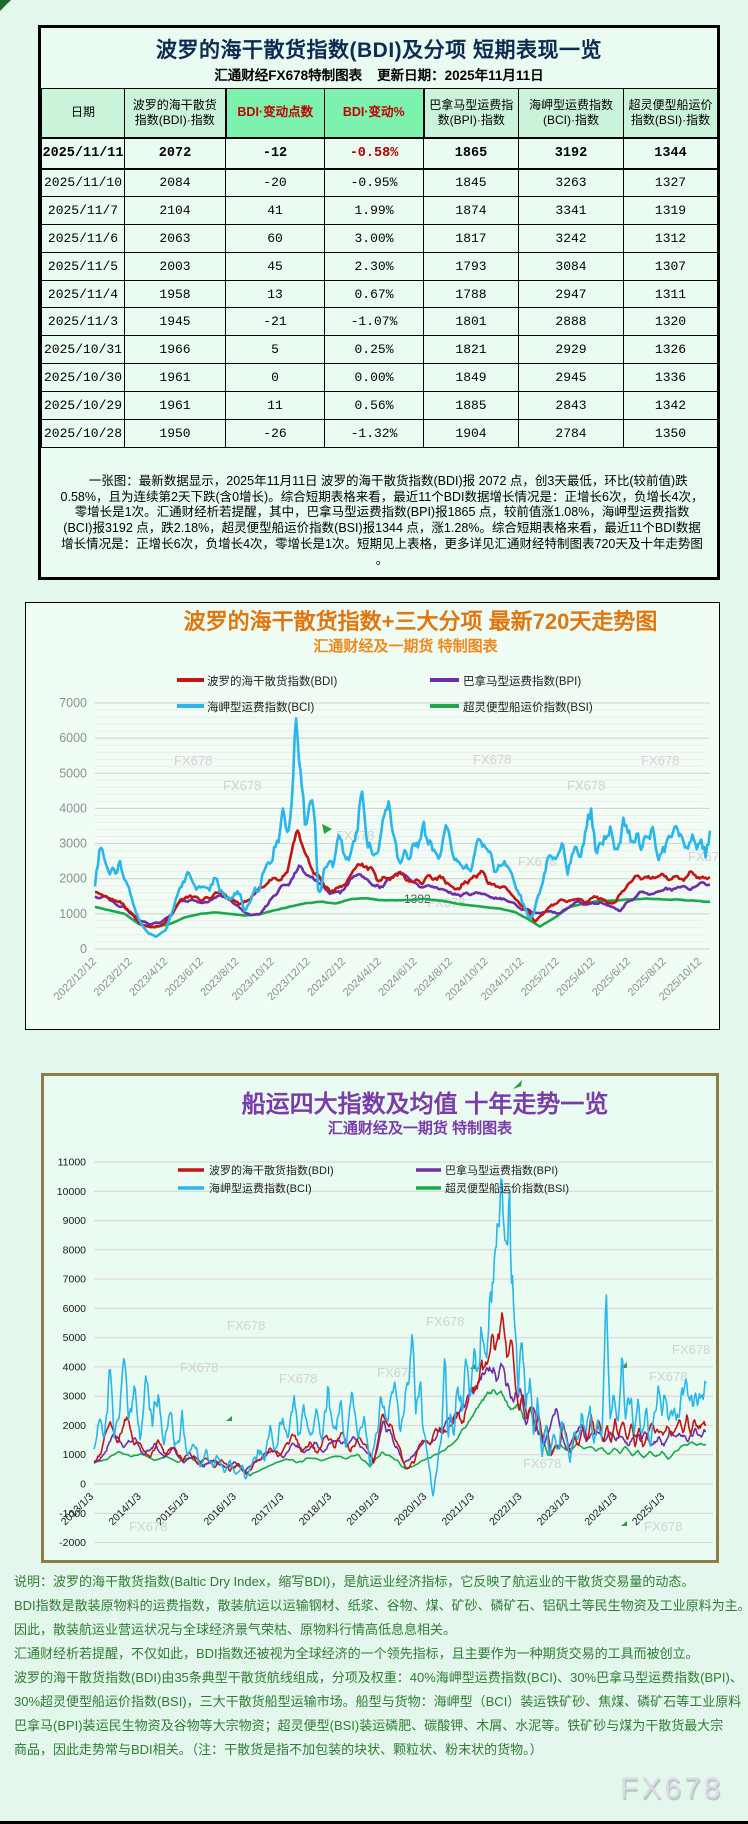 This screenshot has width=748, height=1824. I want to click on svg-text: 2024/1/3, so click(600, 1509).